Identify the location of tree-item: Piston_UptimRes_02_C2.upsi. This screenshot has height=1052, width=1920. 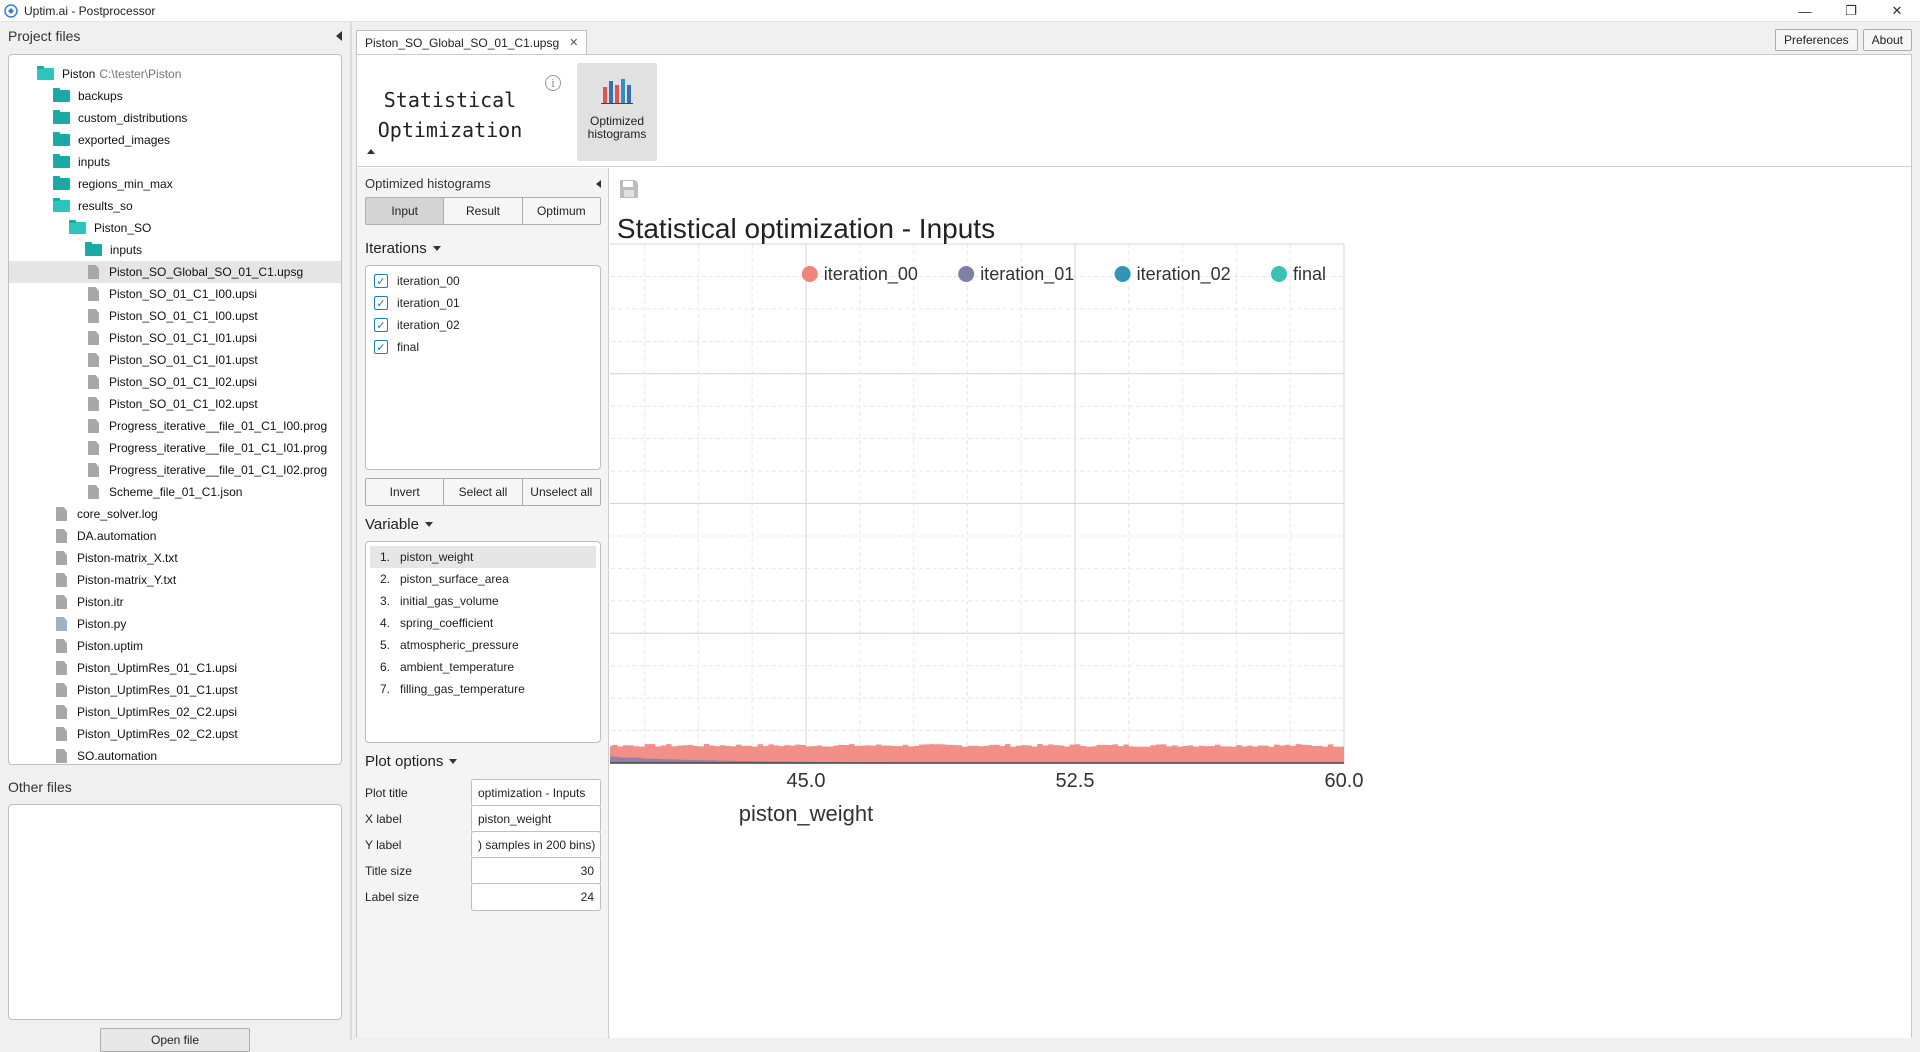
(175, 712).